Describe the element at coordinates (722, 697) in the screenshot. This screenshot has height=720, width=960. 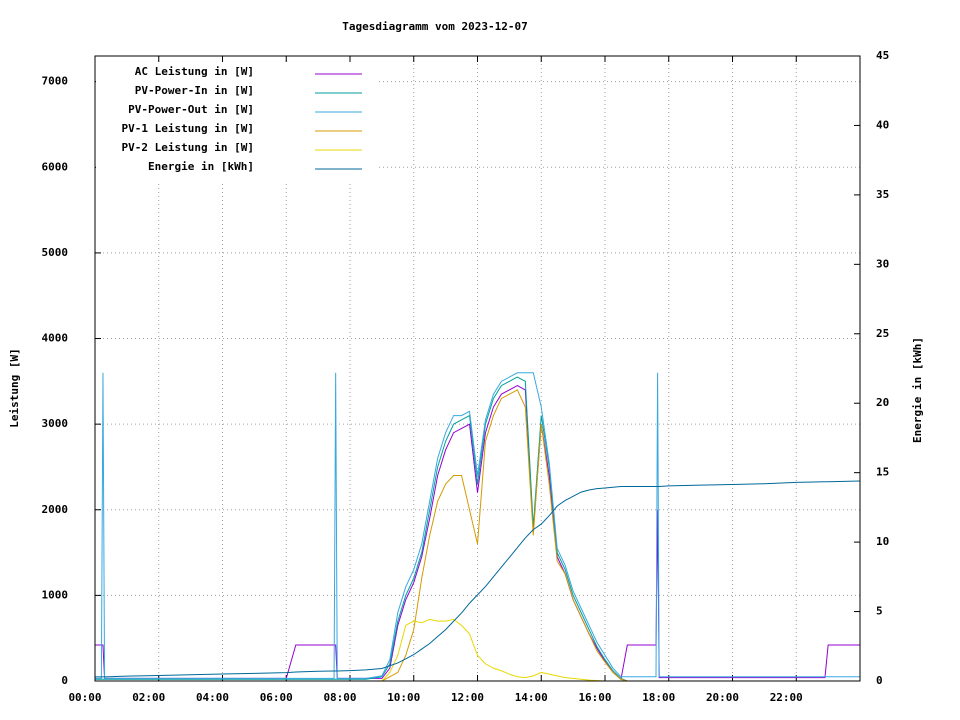
I see `x-tick-label: 20:00` at that location.